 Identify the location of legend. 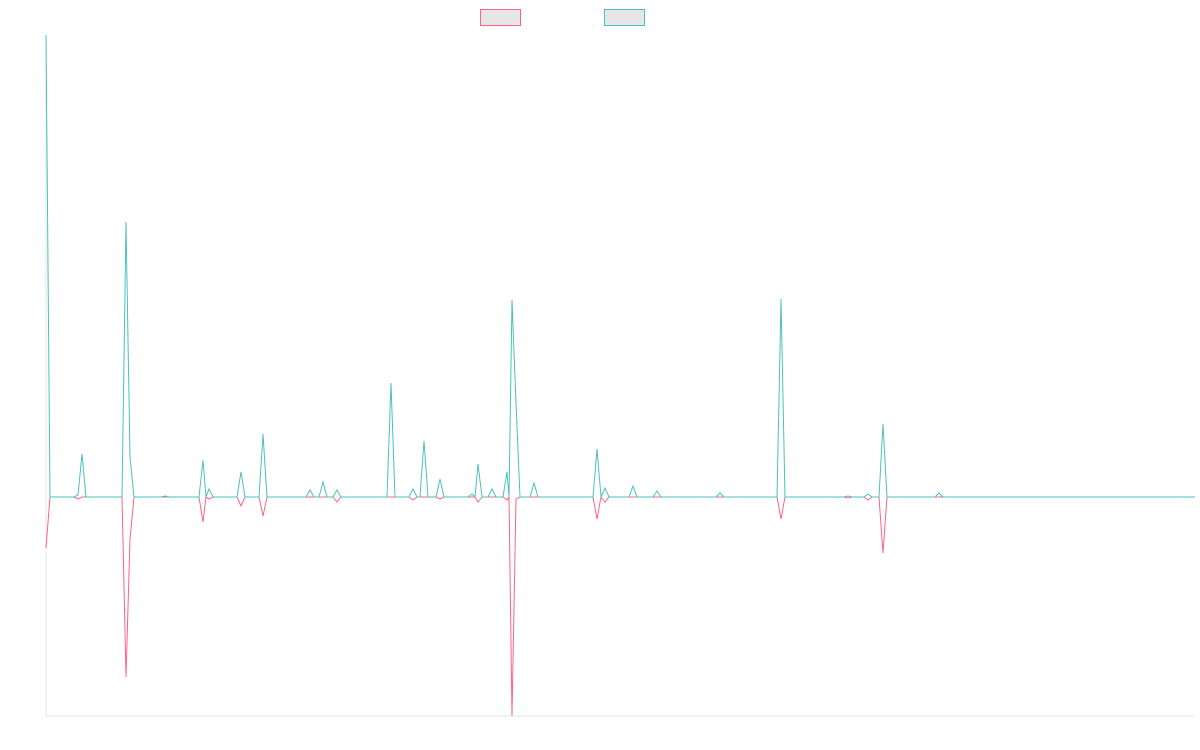
(562, 17).